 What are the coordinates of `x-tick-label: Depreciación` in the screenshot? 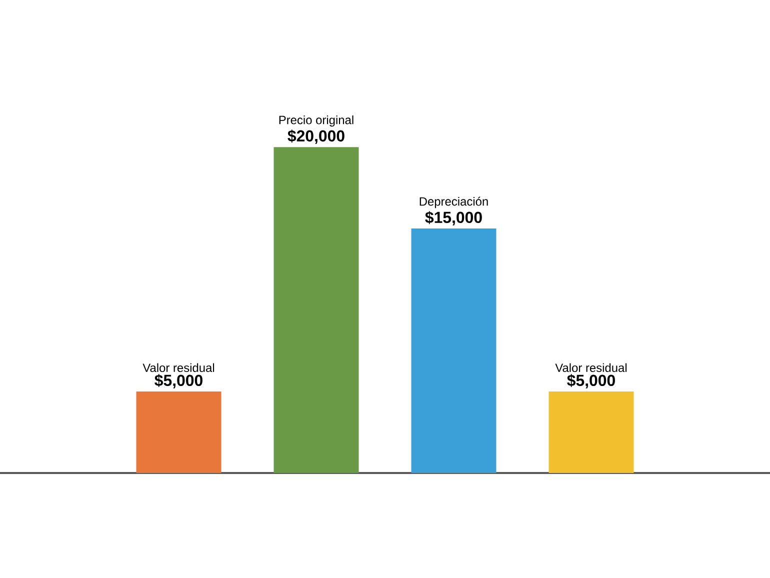 It's located at (454, 202).